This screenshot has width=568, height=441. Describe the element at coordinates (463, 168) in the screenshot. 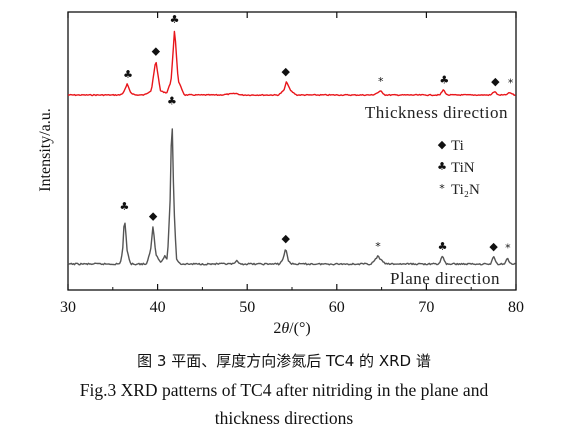

I see `legend-label: TiN` at that location.